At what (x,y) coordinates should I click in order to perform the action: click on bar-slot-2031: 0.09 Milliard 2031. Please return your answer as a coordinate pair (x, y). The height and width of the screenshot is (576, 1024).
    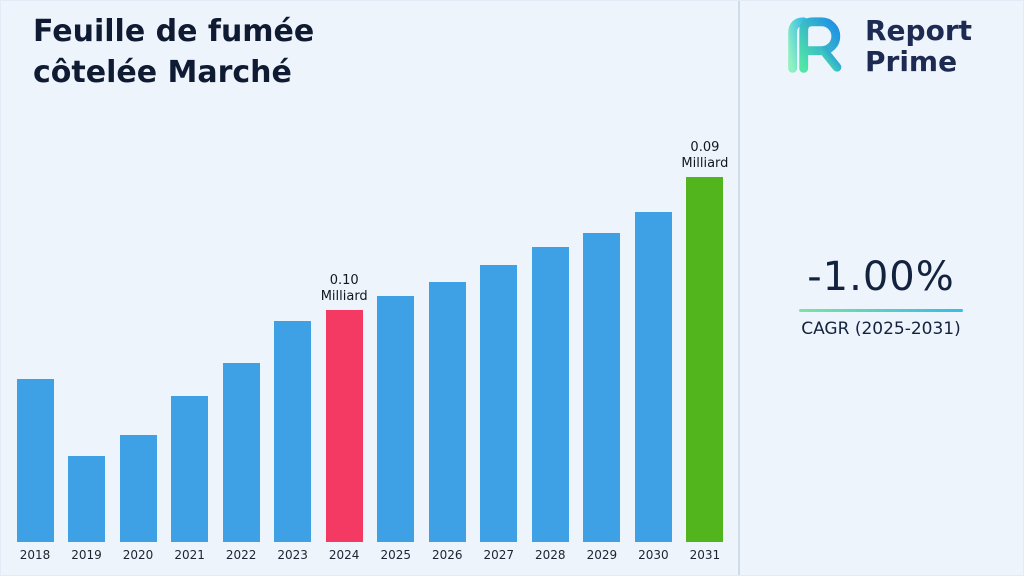
    Looking at the image, I should click on (705, 351).